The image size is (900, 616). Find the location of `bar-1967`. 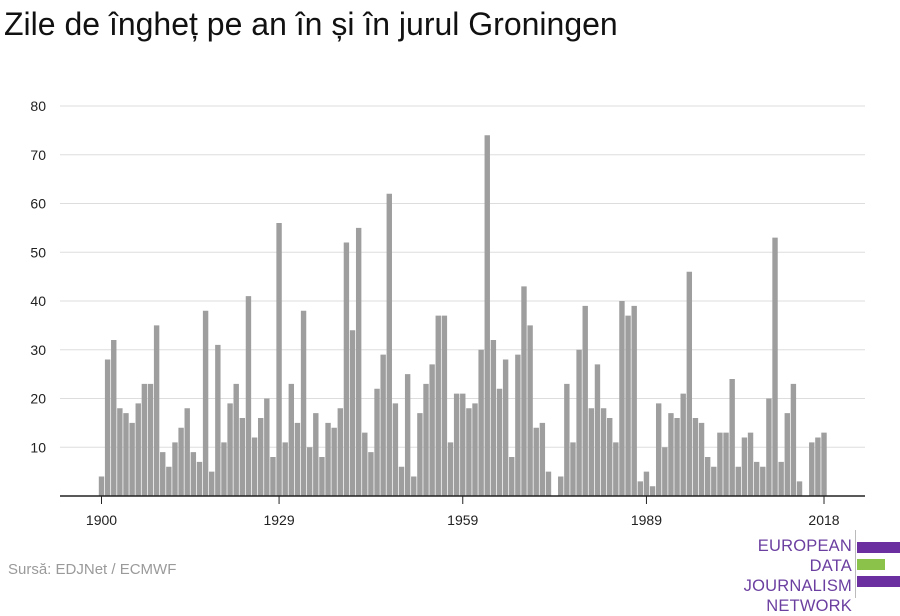

bar-1967 is located at coordinates (512, 476).